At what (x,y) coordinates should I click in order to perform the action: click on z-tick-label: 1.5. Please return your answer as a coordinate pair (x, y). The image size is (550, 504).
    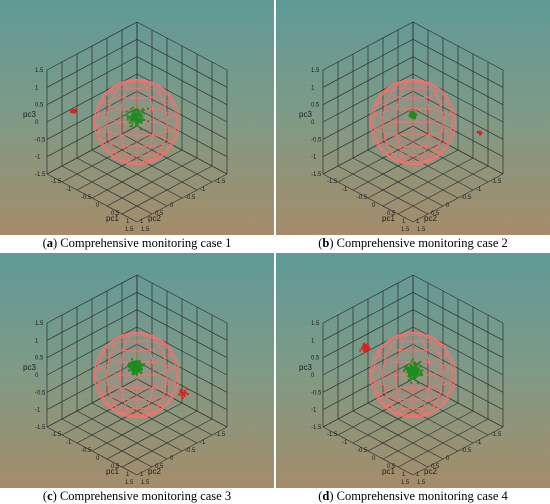
    Looking at the image, I should click on (39, 324).